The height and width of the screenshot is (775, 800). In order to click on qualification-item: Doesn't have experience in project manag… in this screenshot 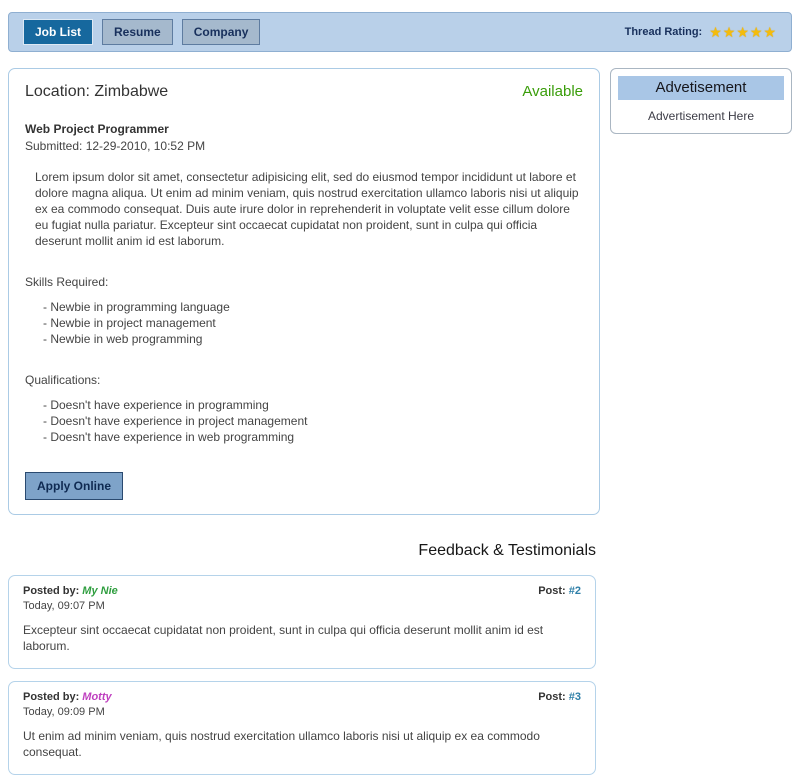, I will do `click(304, 421)`.